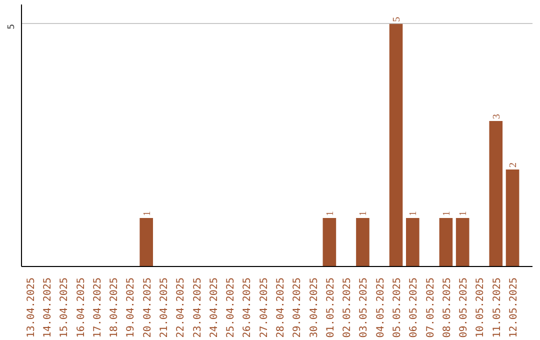 Image resolution: width=540 pixels, height=340 pixels. I want to click on x-tick-label: 25.04.2025, so click(231, 307).